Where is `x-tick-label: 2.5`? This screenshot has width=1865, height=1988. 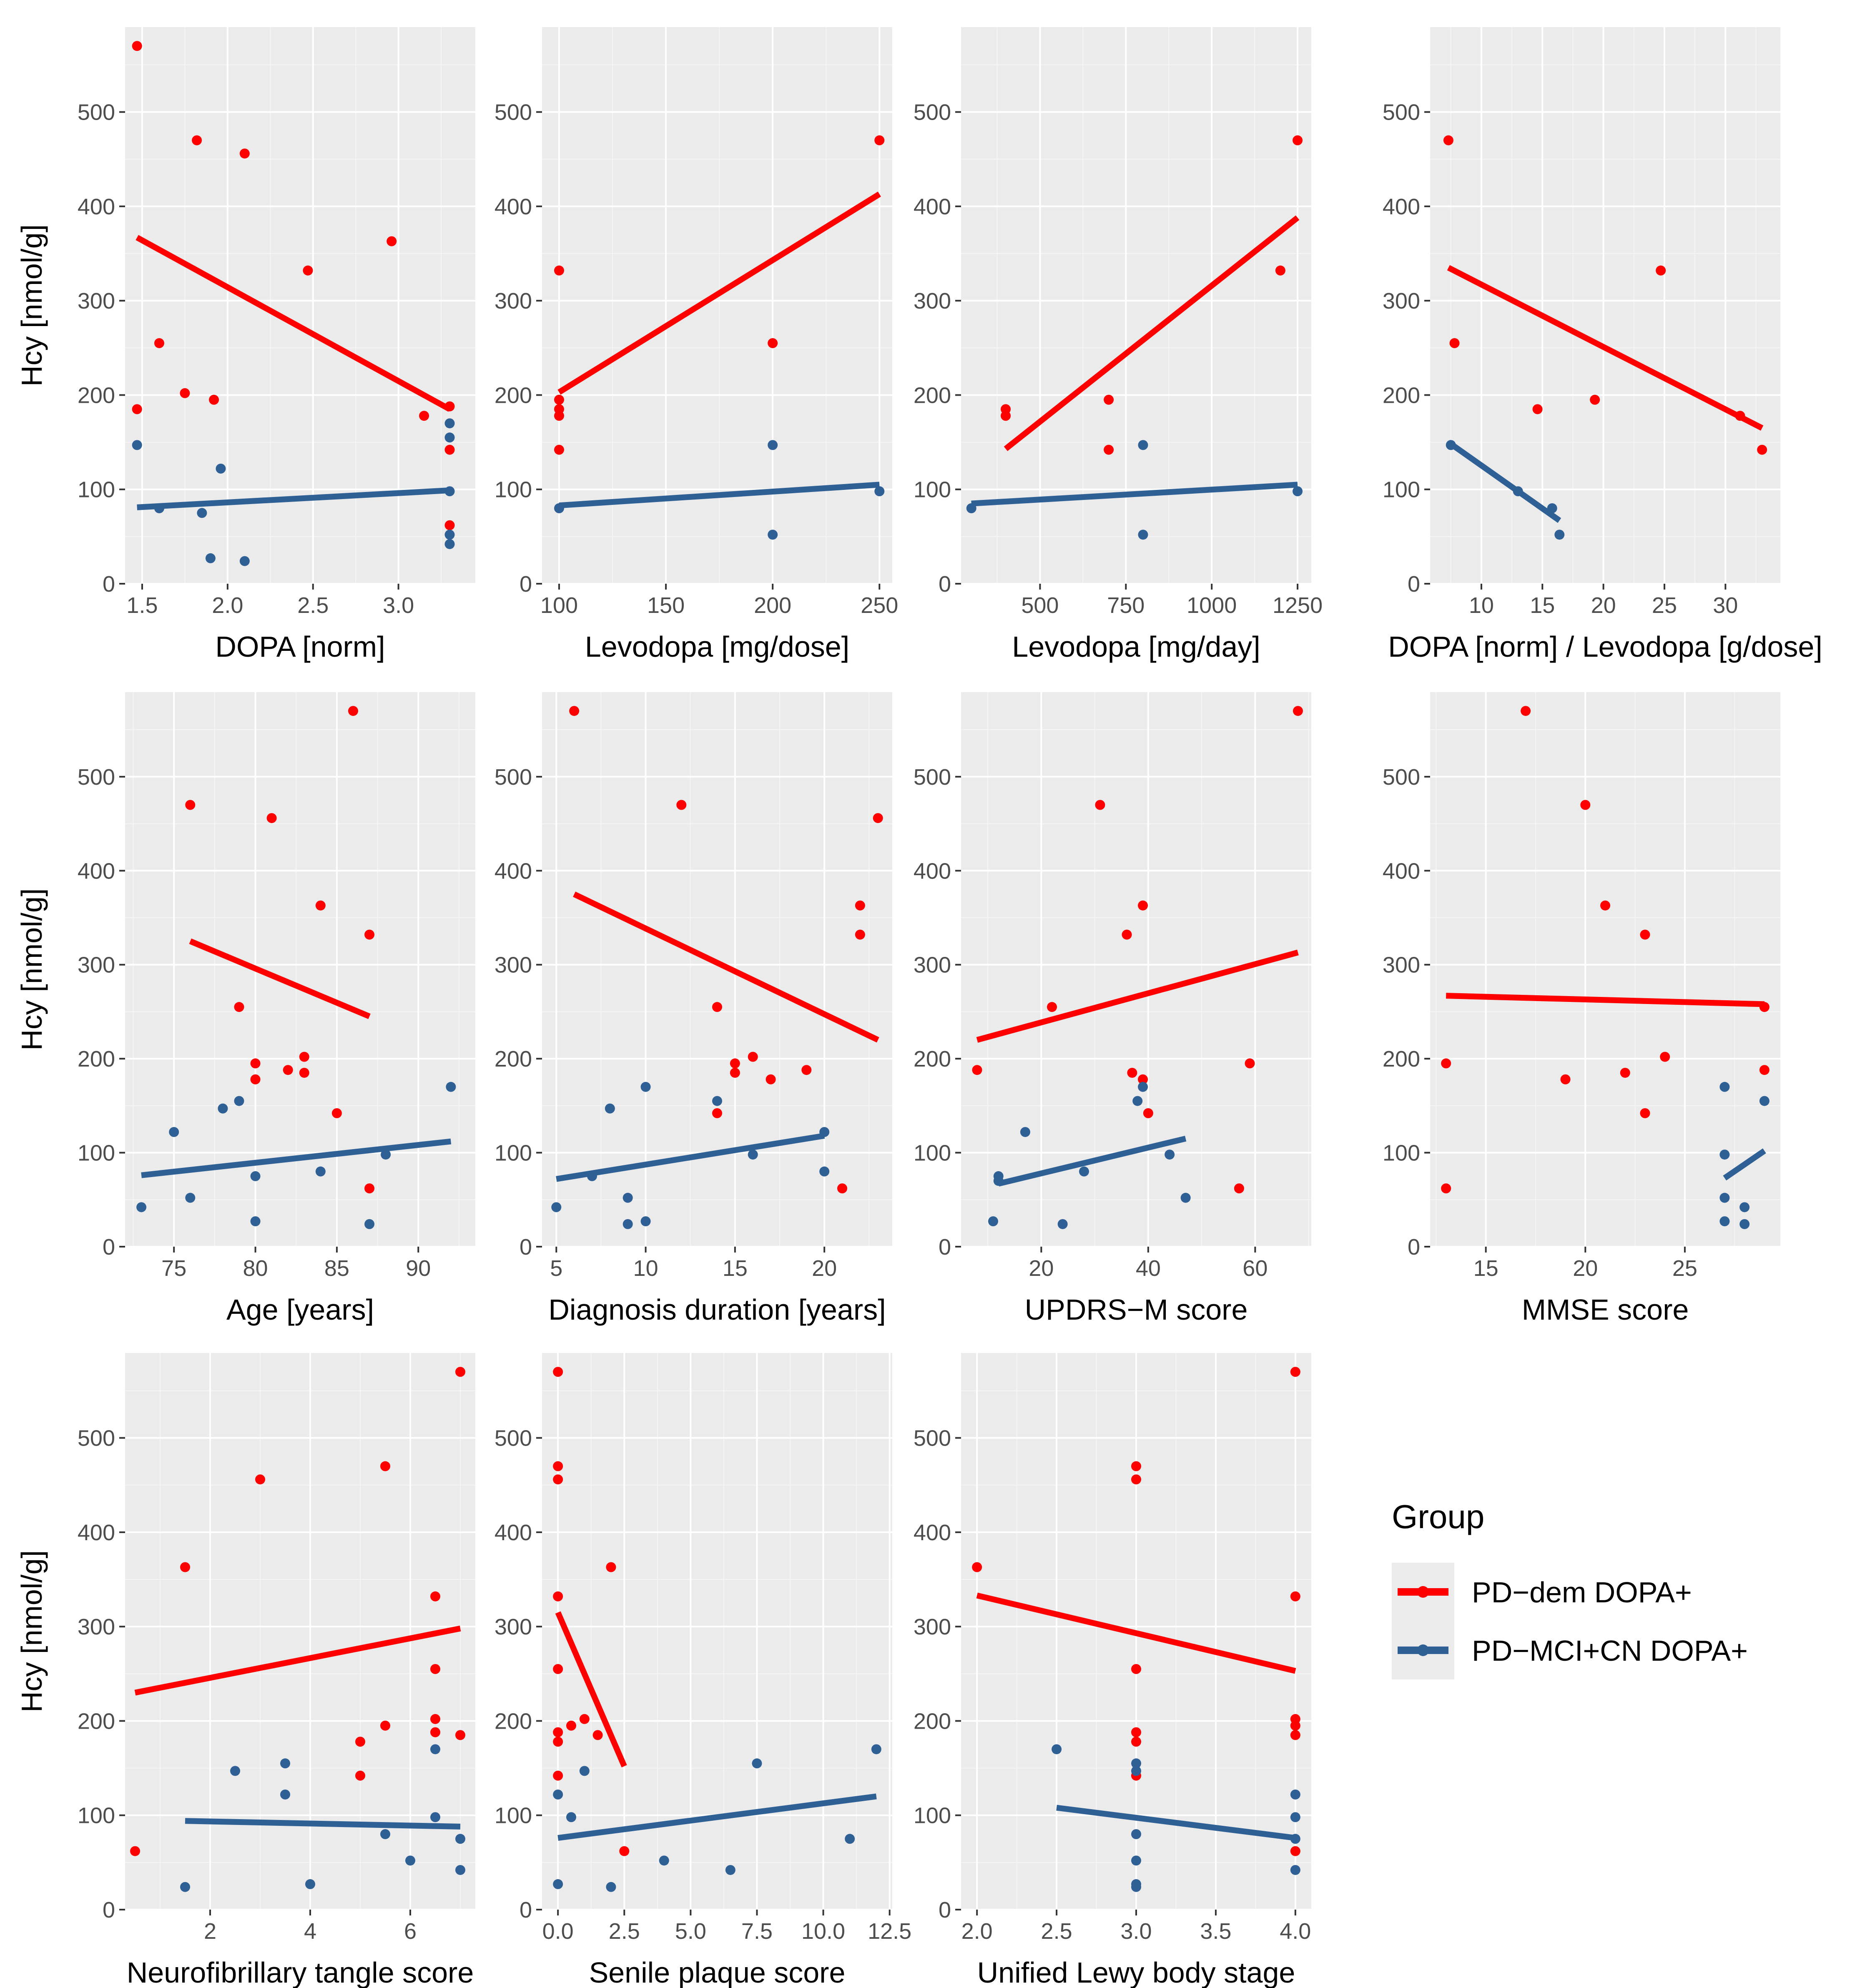
x-tick-label: 2.5 is located at coordinates (1056, 1931).